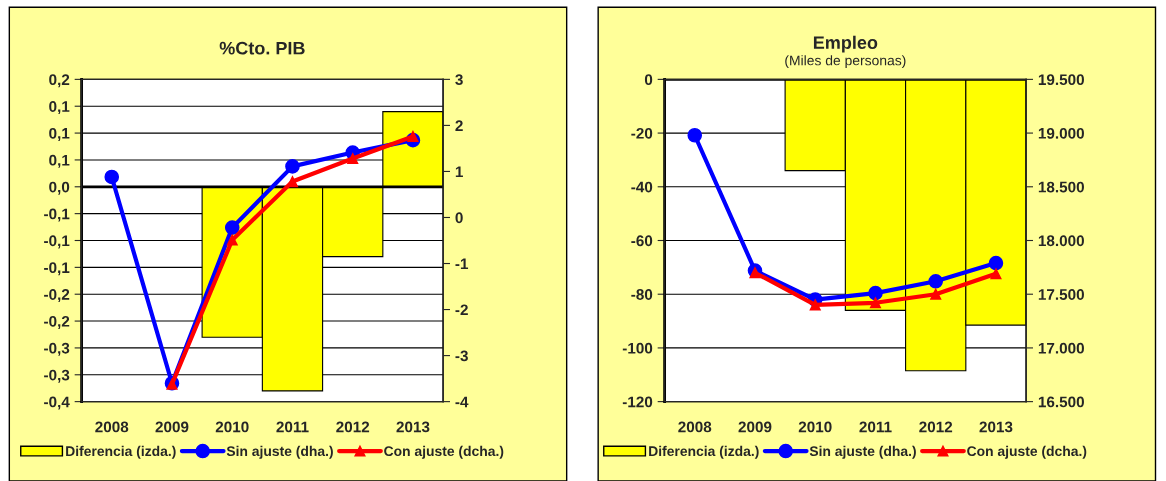 This screenshot has width=1166, height=481. I want to click on y-tick-label: -20, so click(642, 133).